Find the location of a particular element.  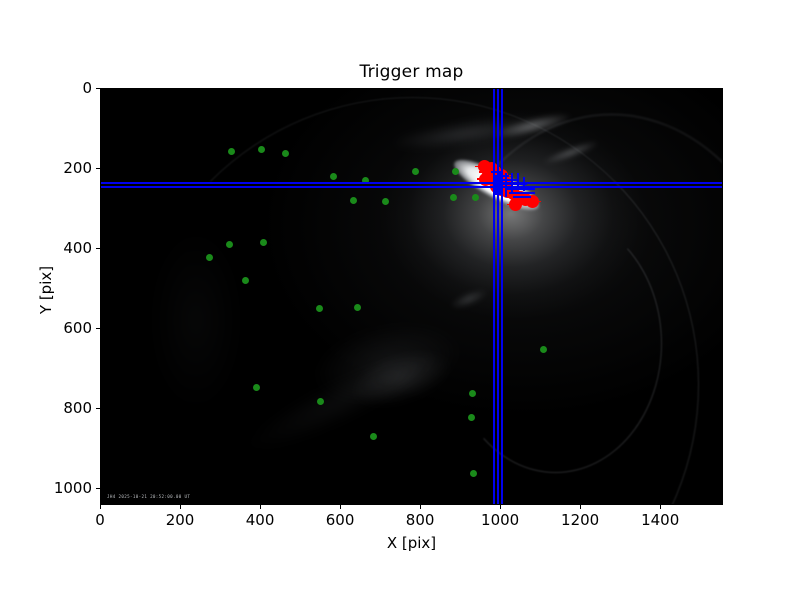

y-axis-label: Y [pix] is located at coordinates (46, 290).